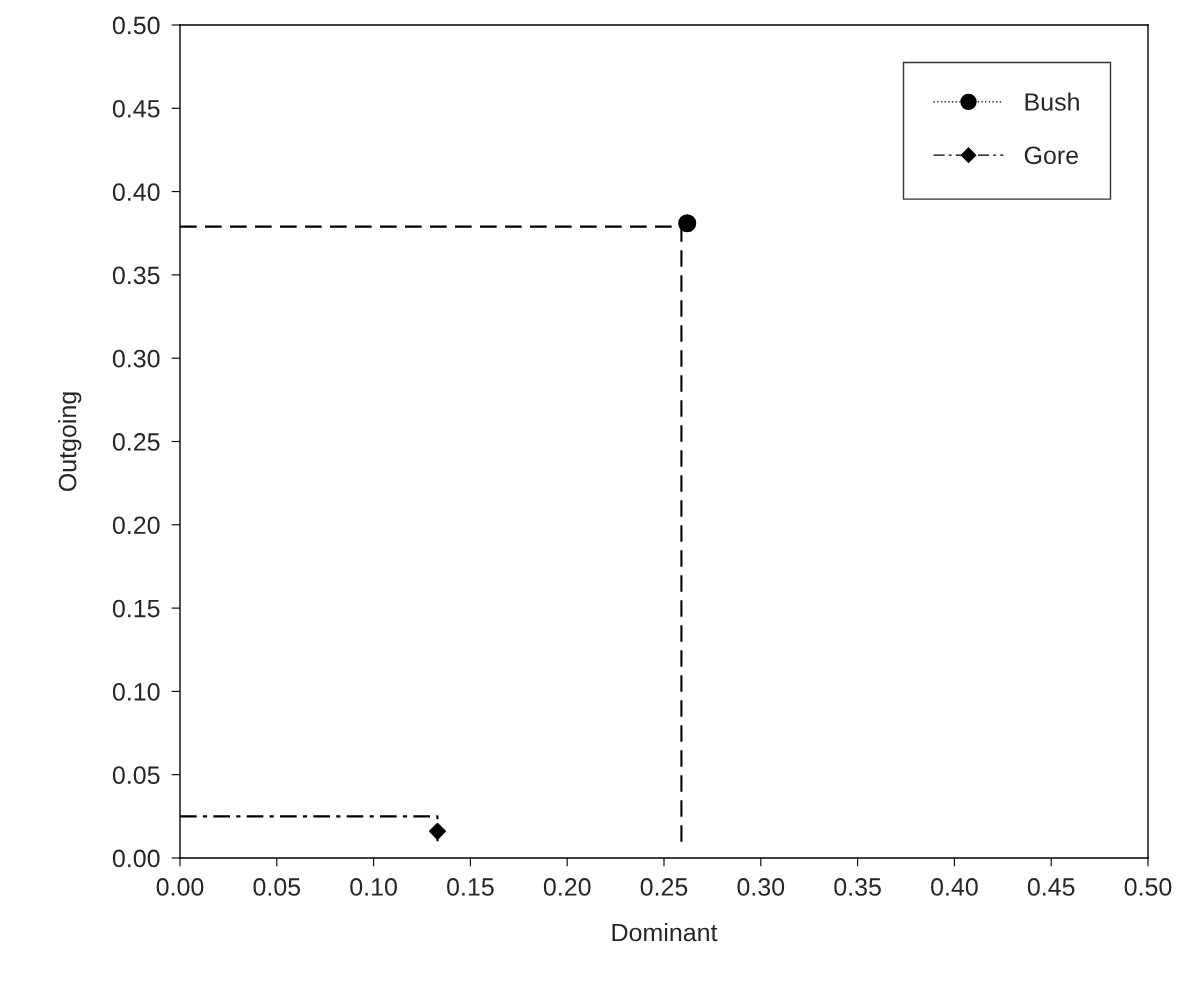 Image resolution: width=1190 pixels, height=987 pixels. I want to click on y-tick-label: 0.00, so click(136, 858).